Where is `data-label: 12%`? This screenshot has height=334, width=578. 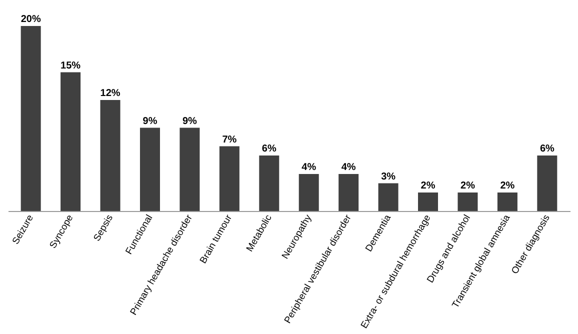
data-label: 12% is located at coordinates (110, 93).